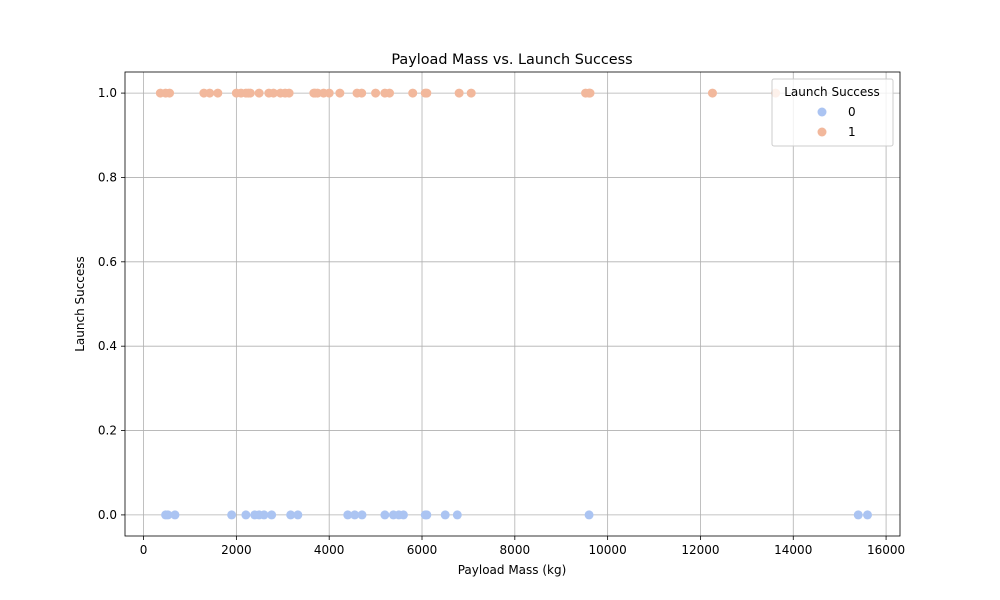  What do you see at coordinates (107, 177) in the screenshot?
I see `y-tick-label: 0.8` at bounding box center [107, 177].